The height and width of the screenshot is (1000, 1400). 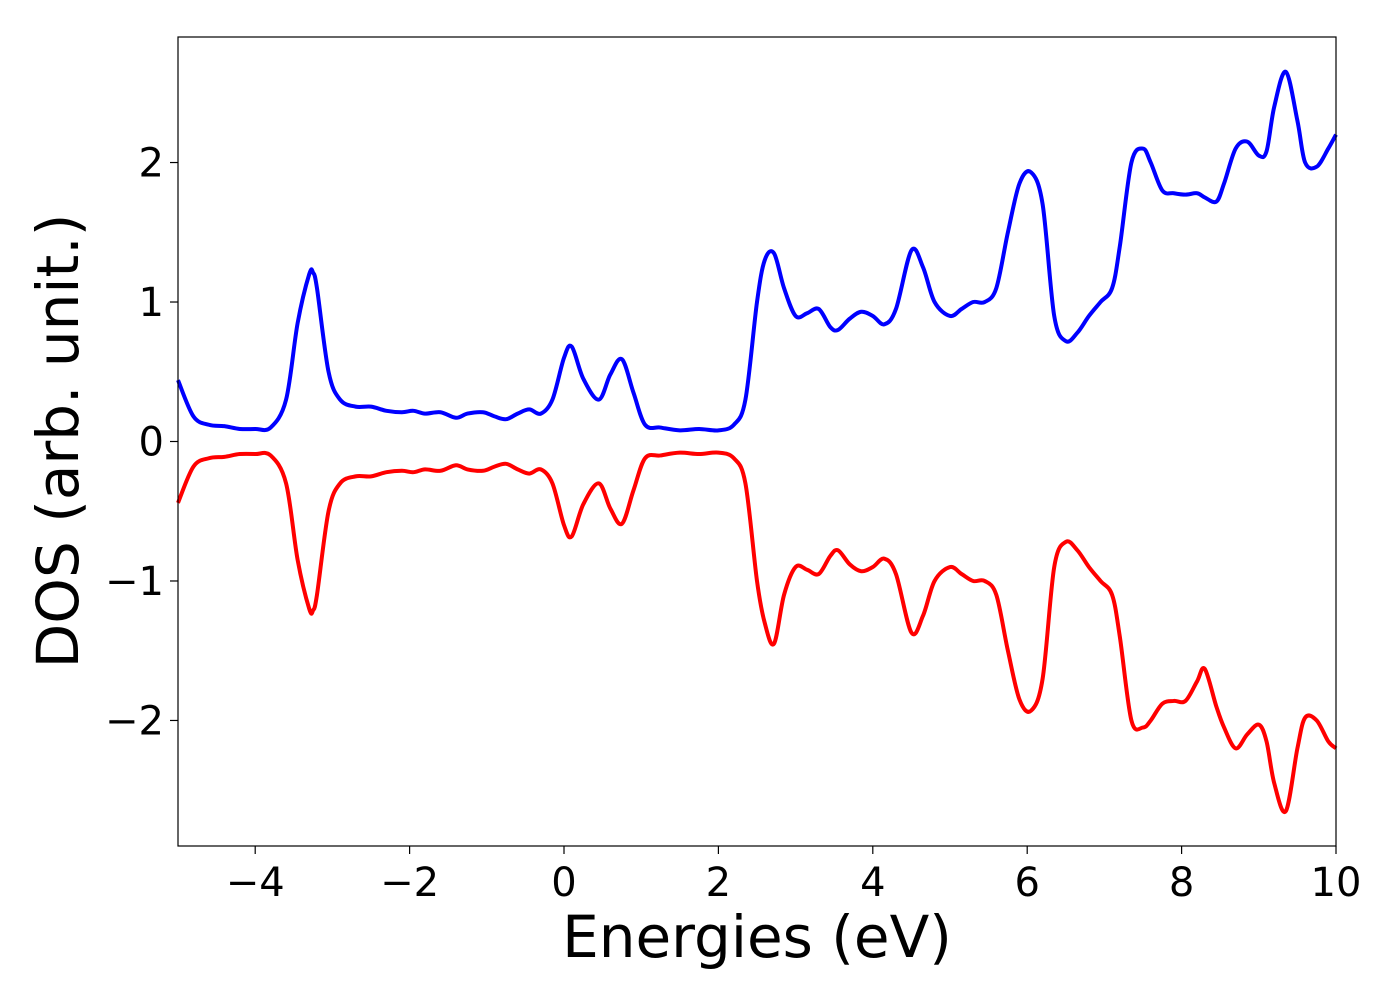 I want to click on y-tick-label: −2, so click(x=134, y=721).